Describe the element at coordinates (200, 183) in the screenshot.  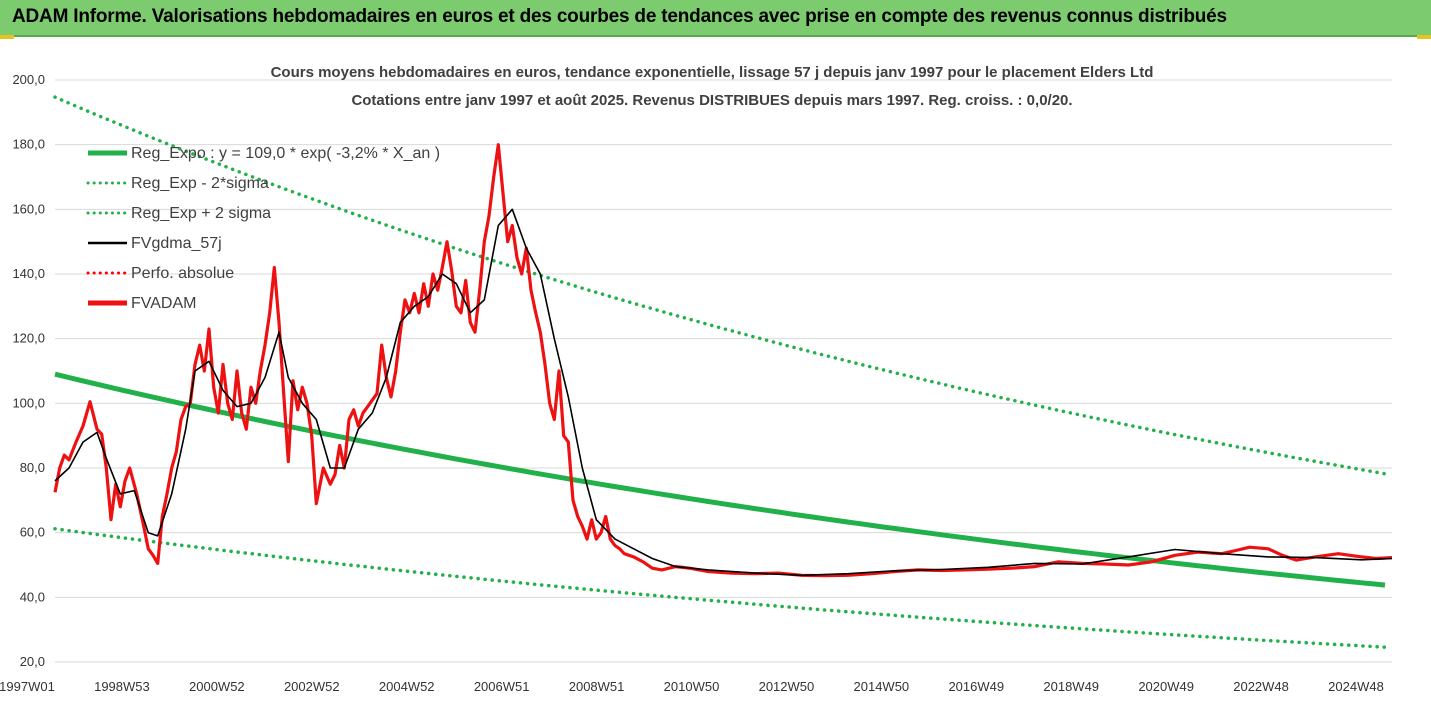
I see `legend-label-reg_minus: Reg_Exp - 2*sigma` at that location.